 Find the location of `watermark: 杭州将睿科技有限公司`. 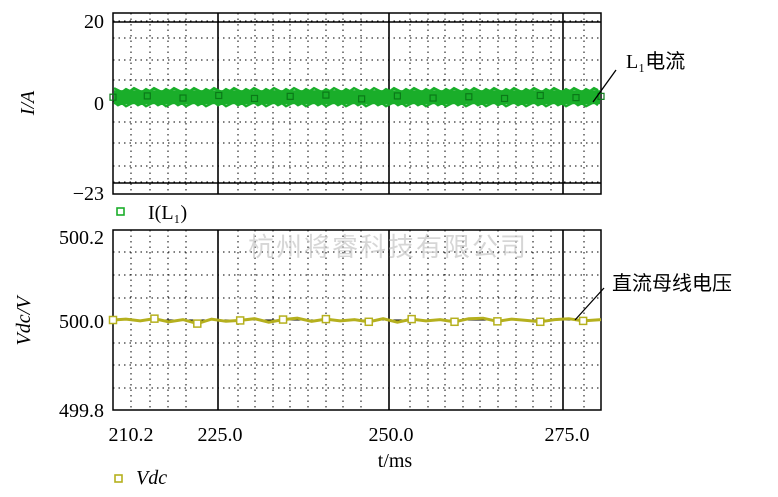

watermark: 杭州将睿科技有限公司 is located at coordinates (388, 248).